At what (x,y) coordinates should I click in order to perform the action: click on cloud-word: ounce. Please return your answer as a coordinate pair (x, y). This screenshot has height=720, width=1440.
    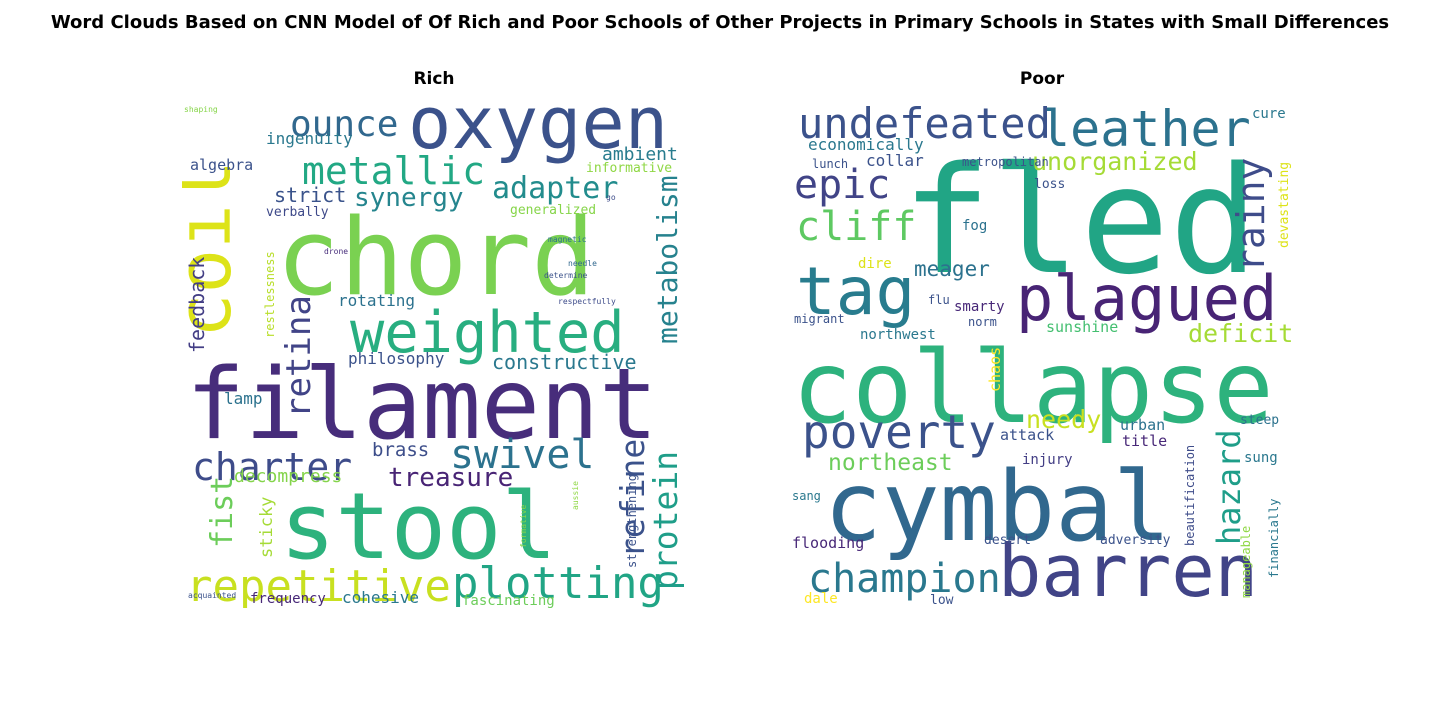
    Looking at the image, I should click on (344, 124).